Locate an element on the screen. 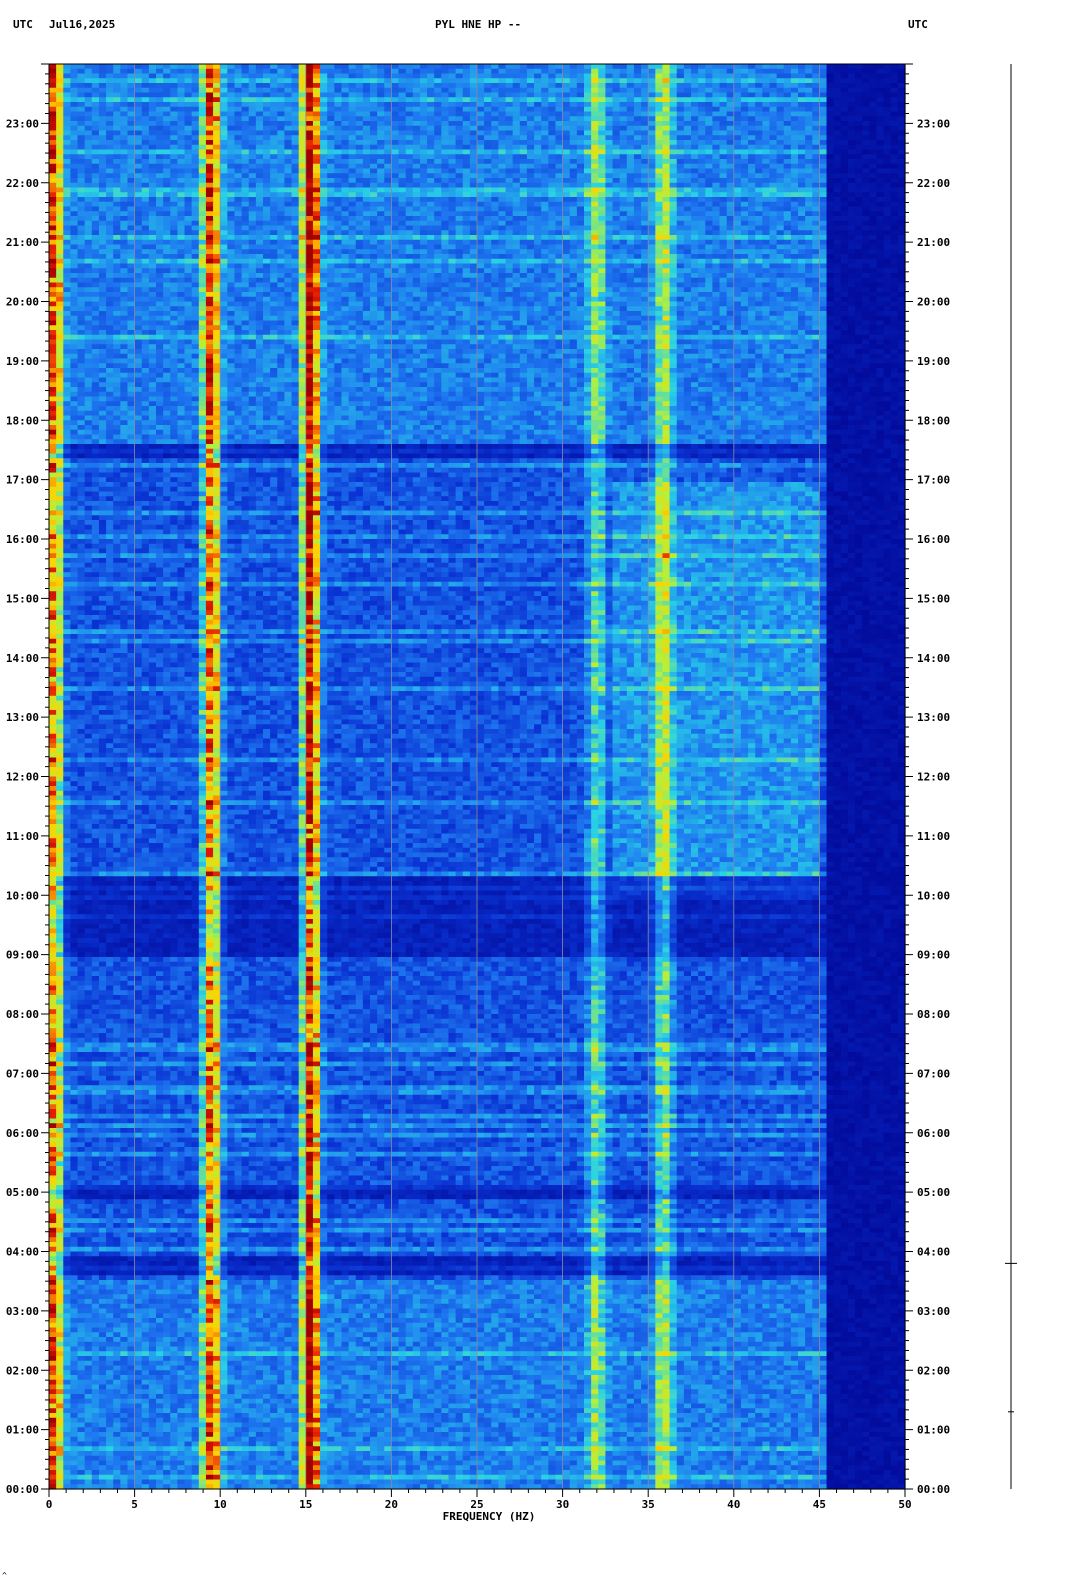 Image resolution: width=1066 pixels, height=1584 pixels. y-tick-label-right: 23:00 is located at coordinates (933, 123).